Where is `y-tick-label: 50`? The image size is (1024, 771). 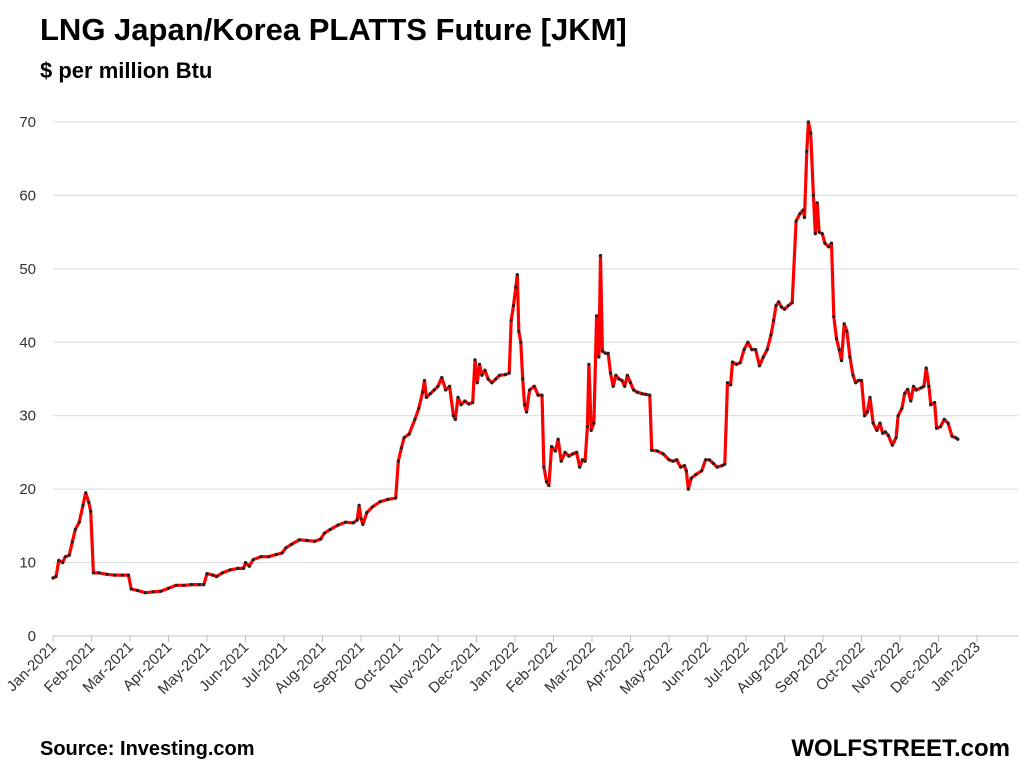
y-tick-label: 50 is located at coordinates (27, 269).